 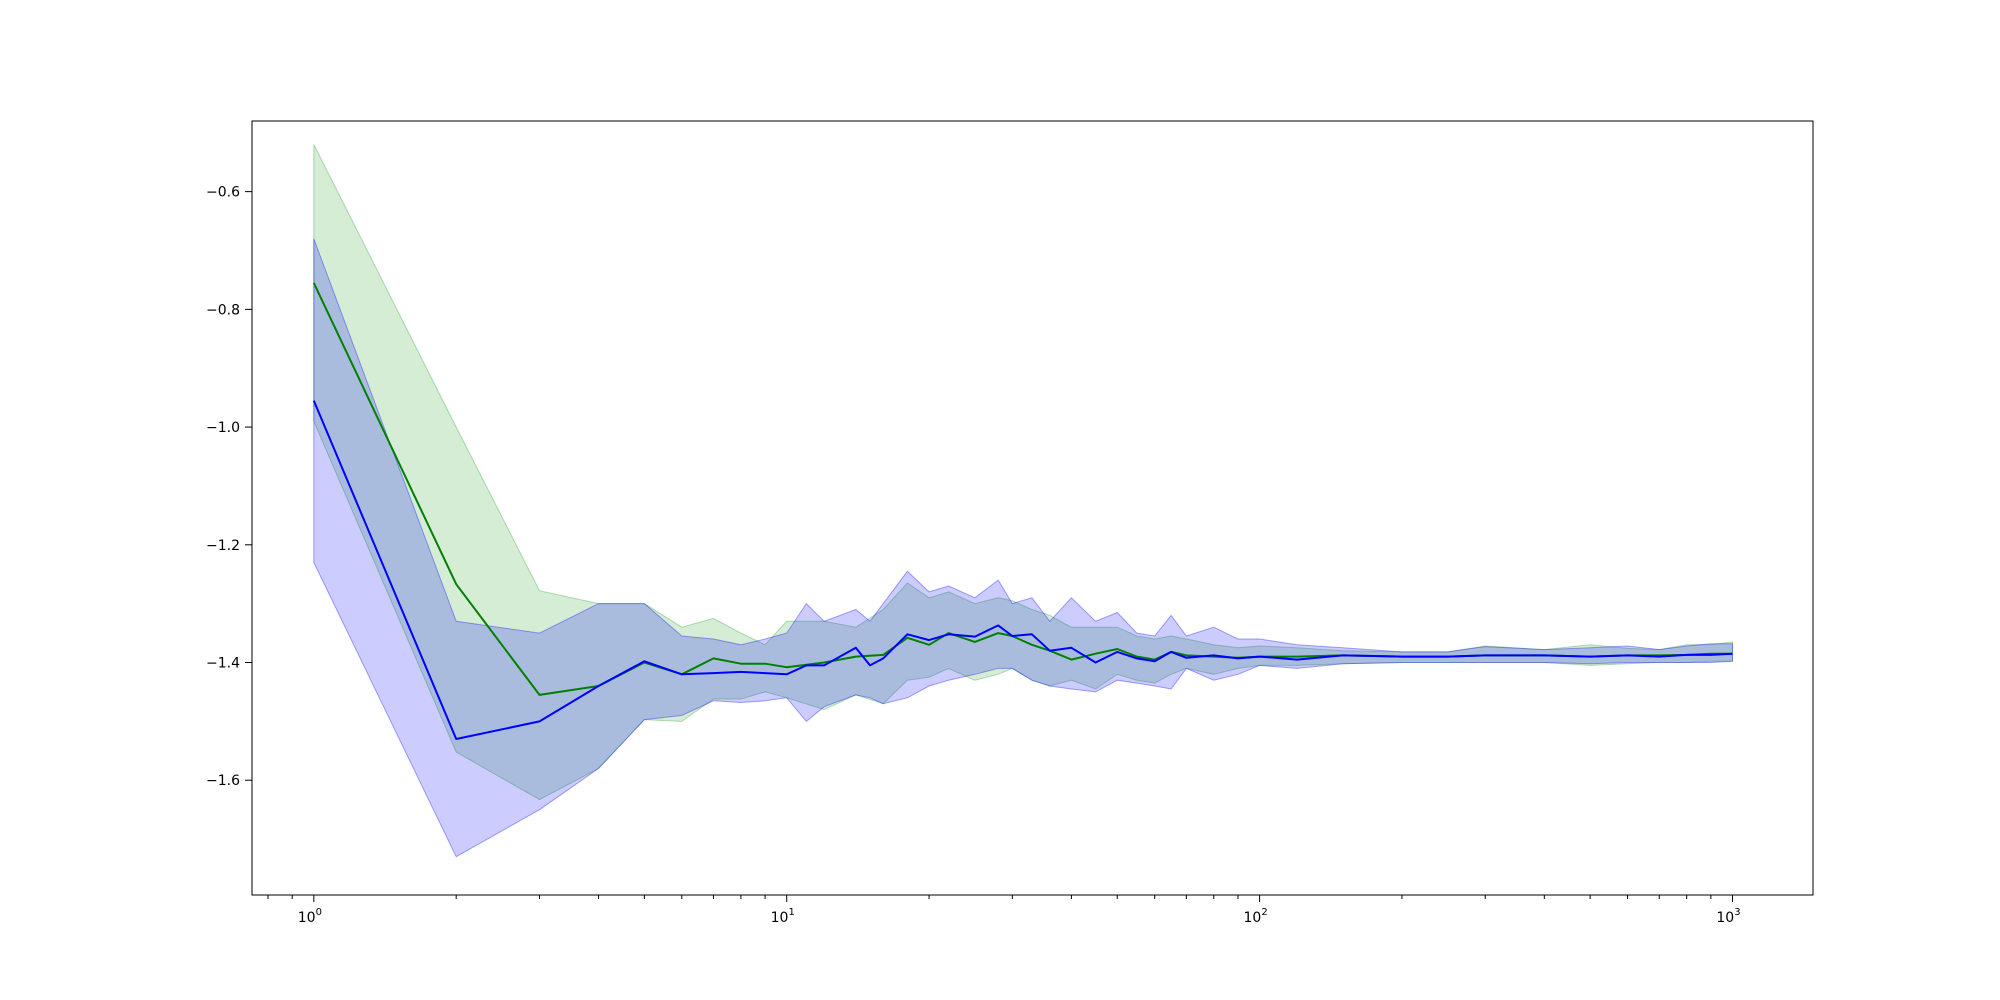 I want to click on x-tick-label: 10¹, so click(x=783, y=916).